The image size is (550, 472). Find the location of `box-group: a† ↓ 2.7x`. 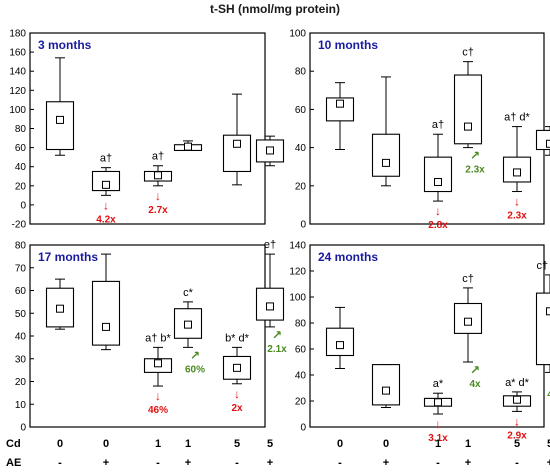

box-group: a† ↓ 2.7x is located at coordinates (158, 183).